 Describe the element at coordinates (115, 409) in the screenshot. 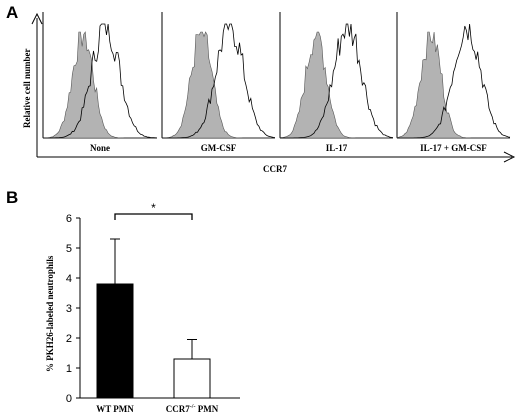

I see `category-label: WT PMN` at that location.